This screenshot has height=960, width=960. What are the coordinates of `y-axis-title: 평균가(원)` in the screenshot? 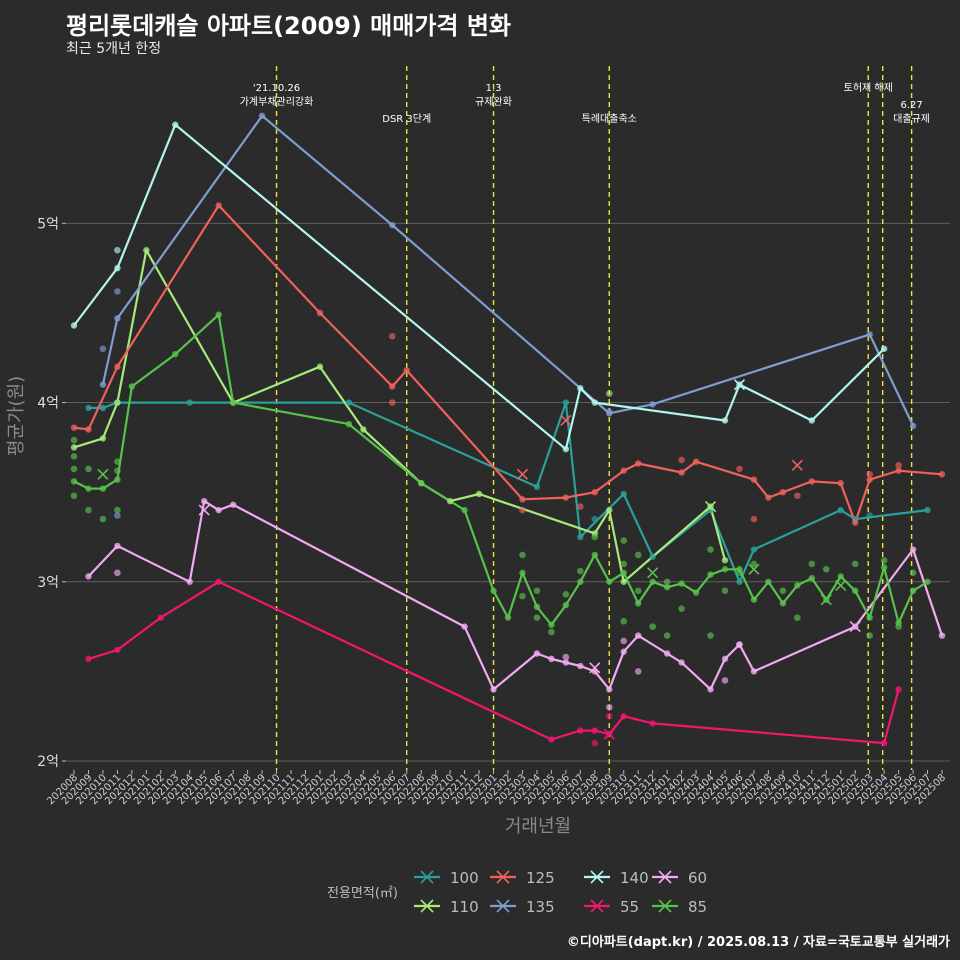 It's located at (16, 416).